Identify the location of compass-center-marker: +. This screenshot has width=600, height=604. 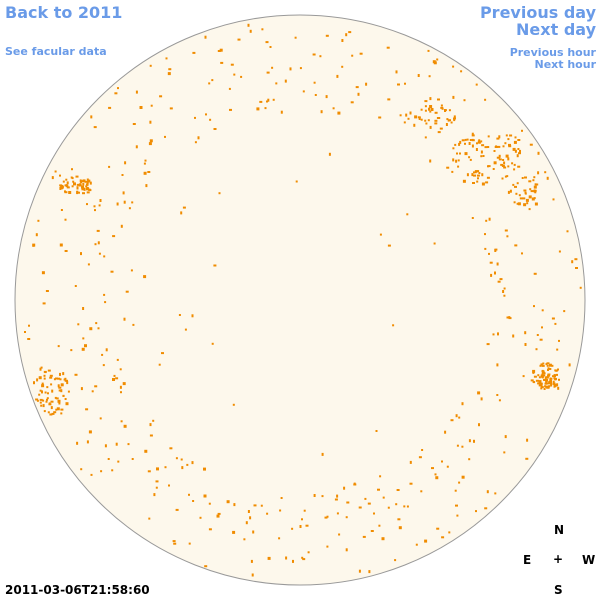
(558, 559).